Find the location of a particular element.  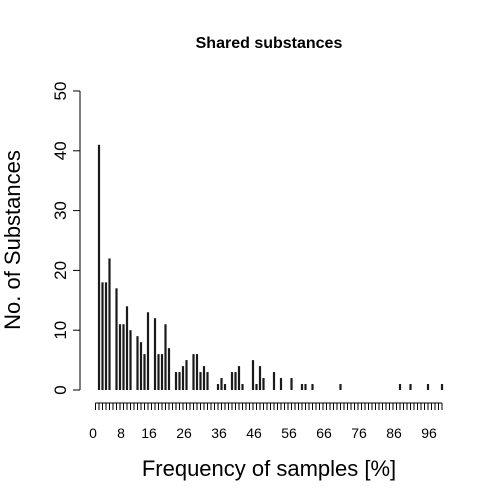

y-tick-label: 0 is located at coordinates (60, 389).